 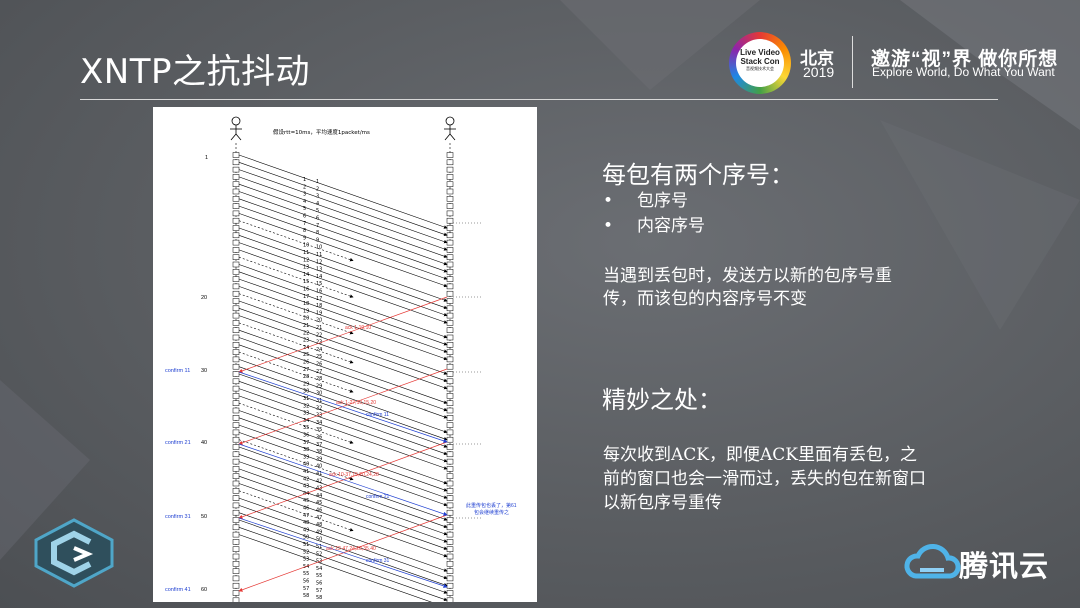 I want to click on right-note-2: 包会继续重传之, so click(x=491, y=512).